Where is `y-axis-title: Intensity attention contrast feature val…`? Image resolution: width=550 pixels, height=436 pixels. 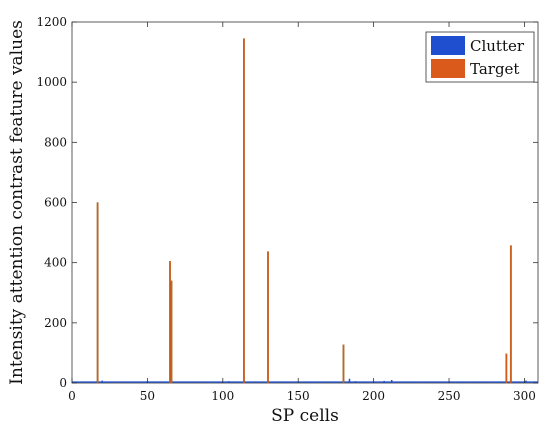
y-axis-title: Intensity attention contrast feature val… is located at coordinates (17, 202).